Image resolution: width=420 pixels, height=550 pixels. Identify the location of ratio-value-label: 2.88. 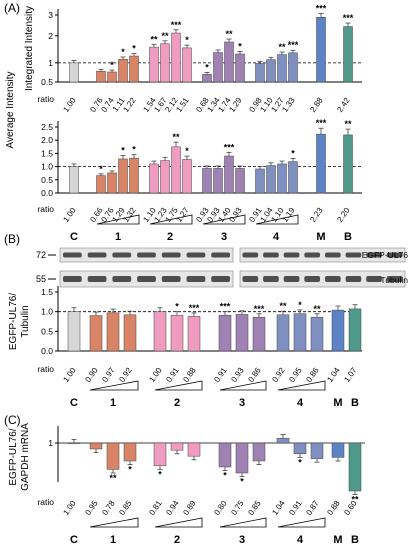
(316, 105).